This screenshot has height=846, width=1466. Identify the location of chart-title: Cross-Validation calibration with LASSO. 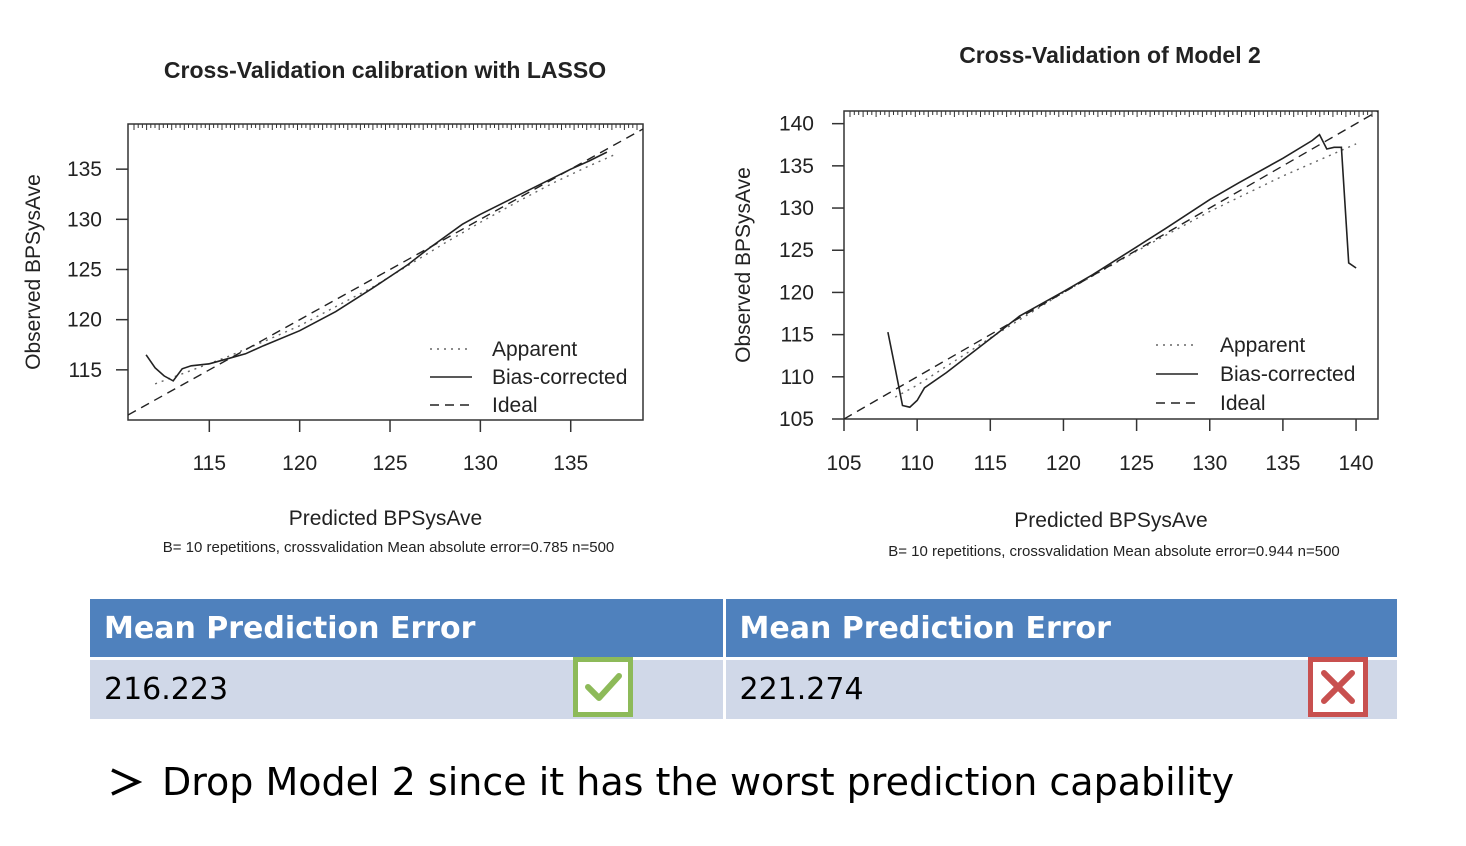
(385, 70).